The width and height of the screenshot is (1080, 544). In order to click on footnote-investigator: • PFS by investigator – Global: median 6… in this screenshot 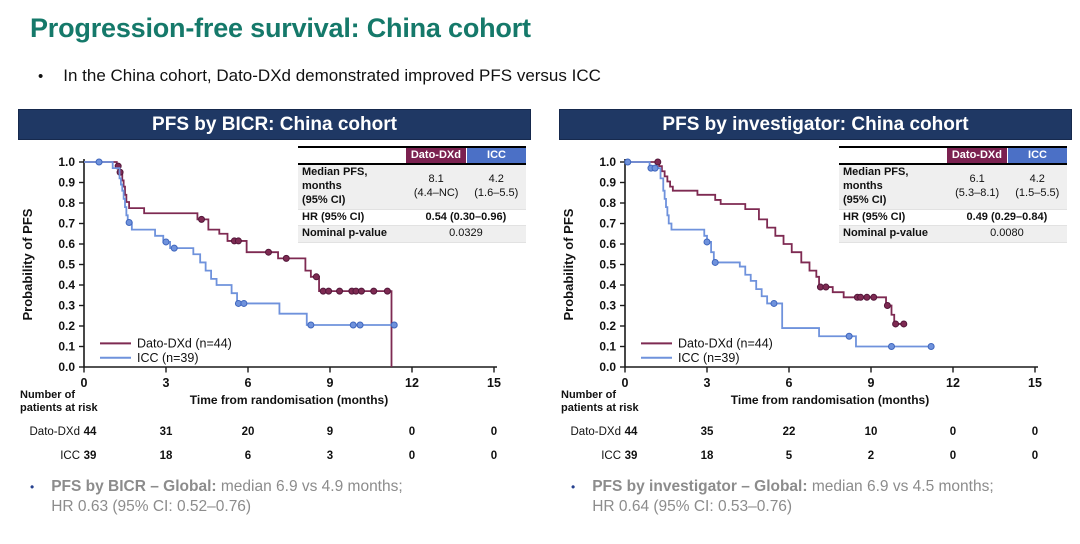, I will do `click(821, 497)`.